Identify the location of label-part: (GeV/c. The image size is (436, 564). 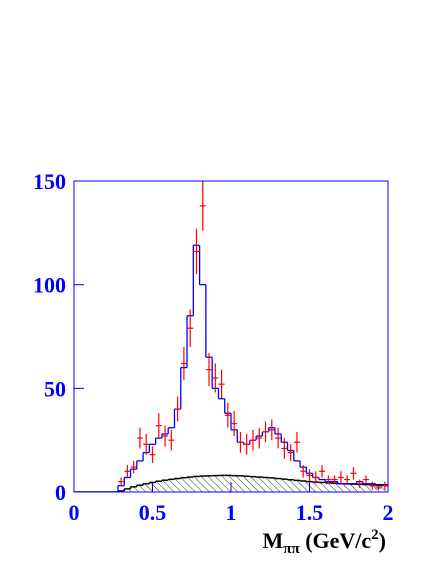
(336, 540).